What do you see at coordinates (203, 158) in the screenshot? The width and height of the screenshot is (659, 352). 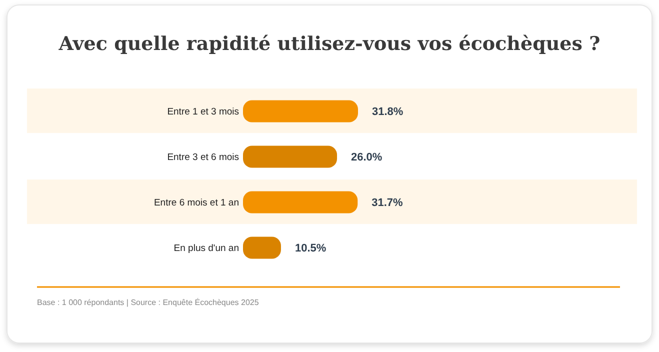 I see `y-tick-label: Entre 3 et 6 mois` at bounding box center [203, 158].